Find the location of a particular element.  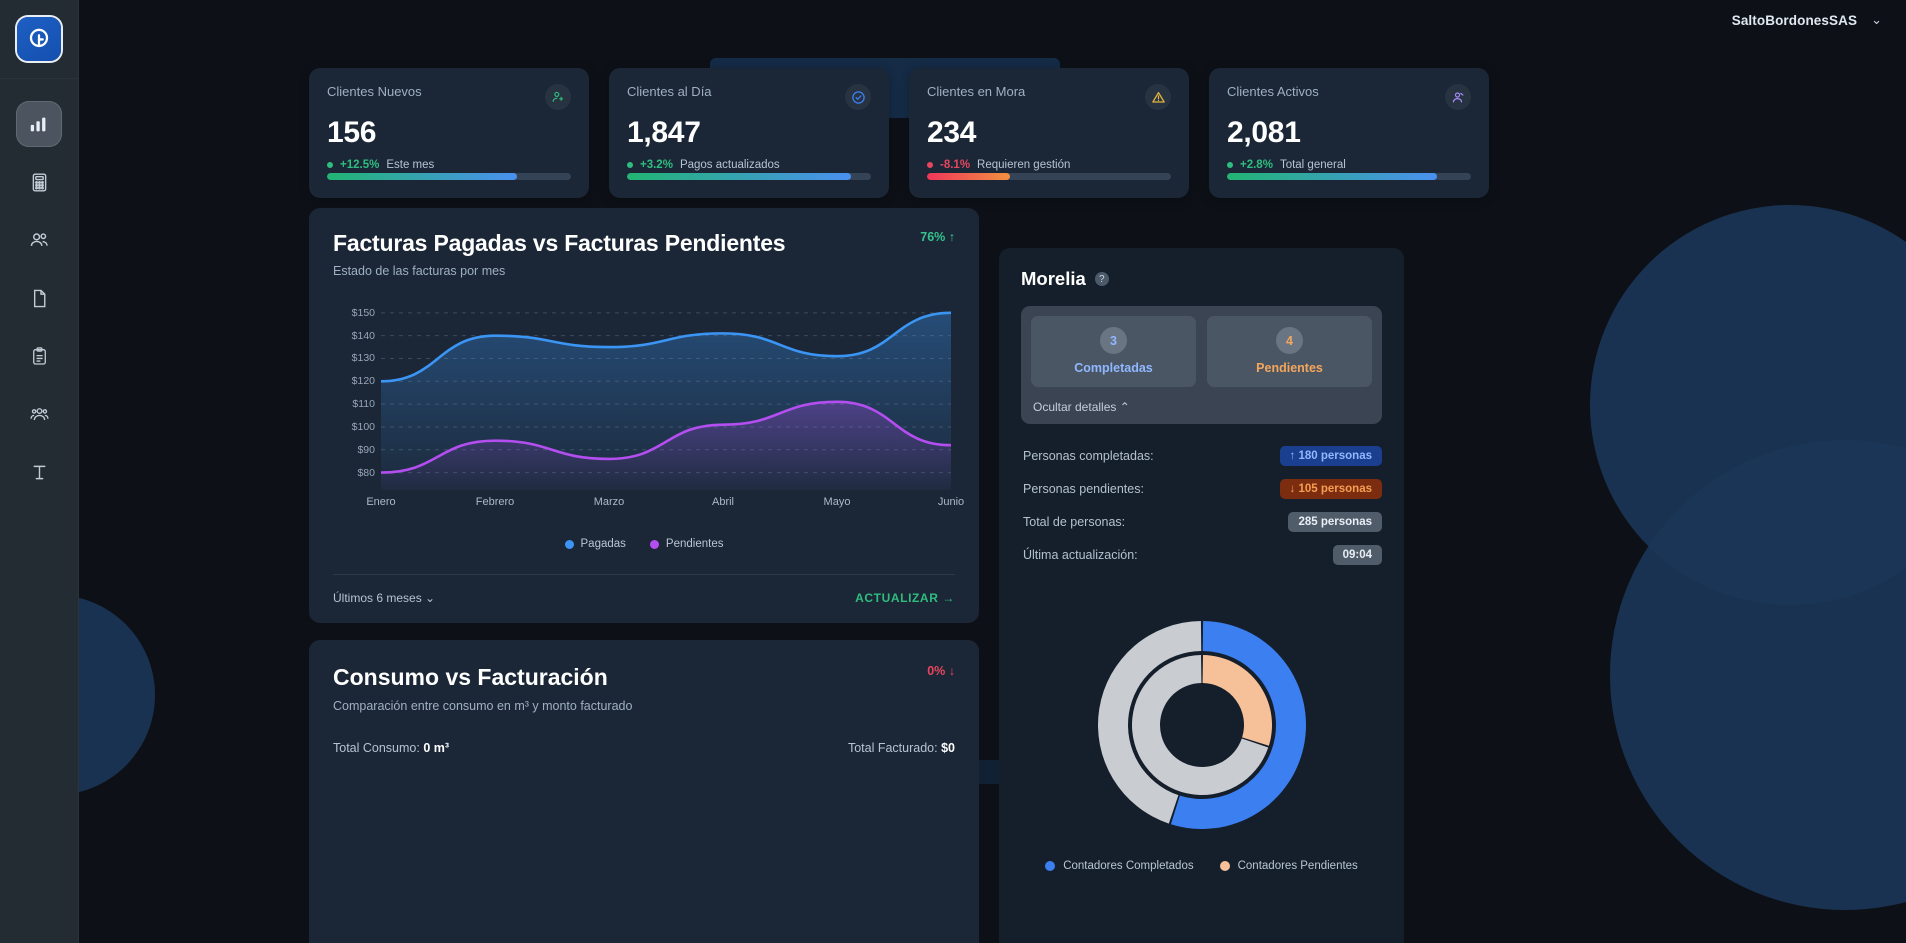

app-logo is located at coordinates (39, 39).